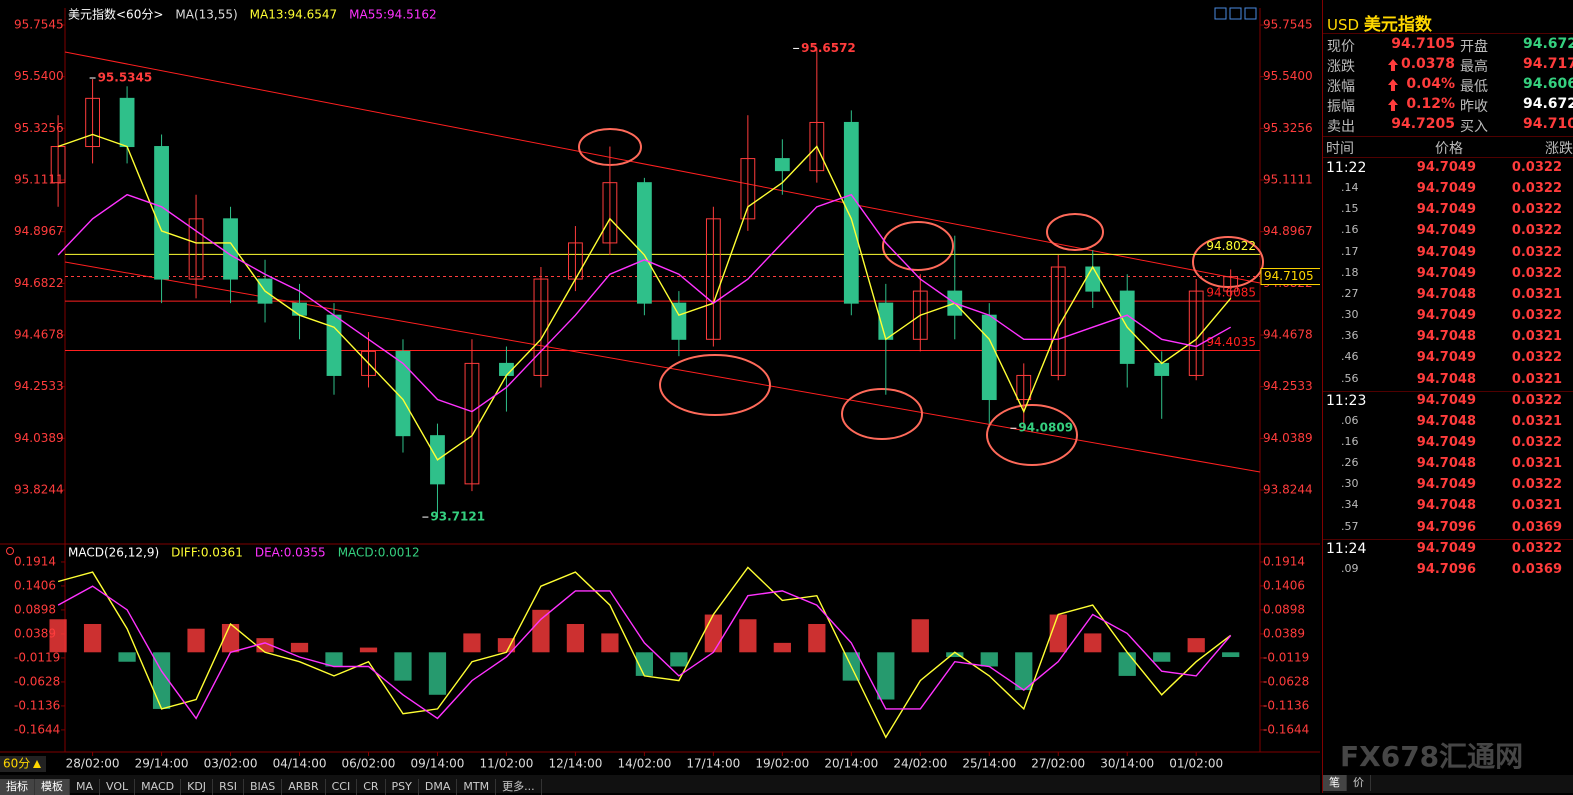 The image size is (1573, 795). What do you see at coordinates (1284, 633) in the screenshot?
I see `y-tick-label: 0.0389` at bounding box center [1284, 633].